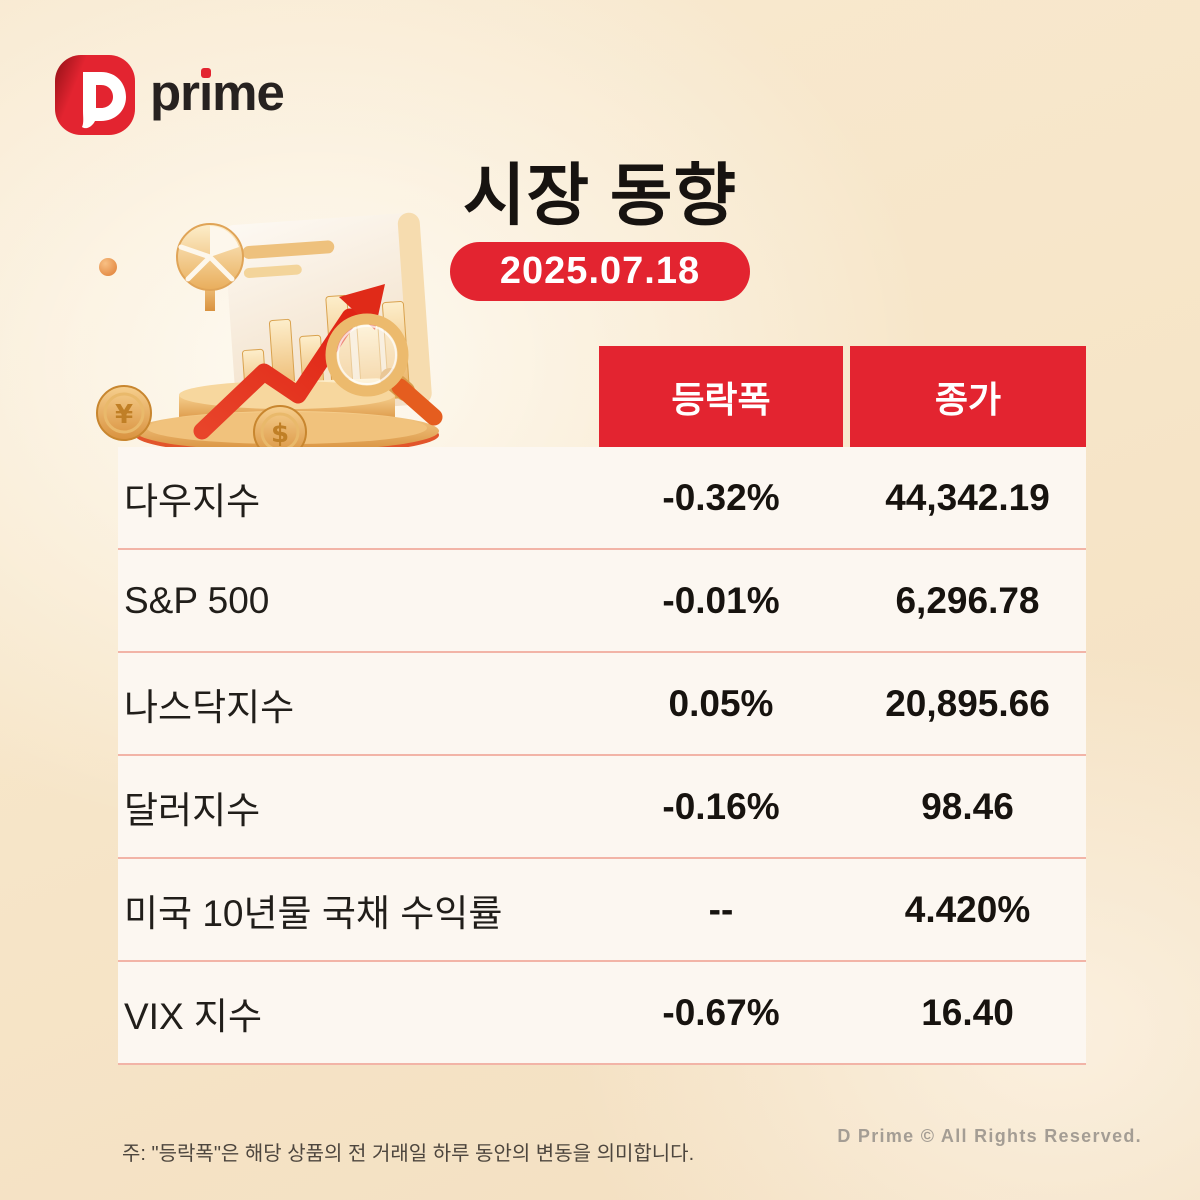 The height and width of the screenshot is (1200, 1200). I want to click on row-close: 44,342.19, so click(967, 497).